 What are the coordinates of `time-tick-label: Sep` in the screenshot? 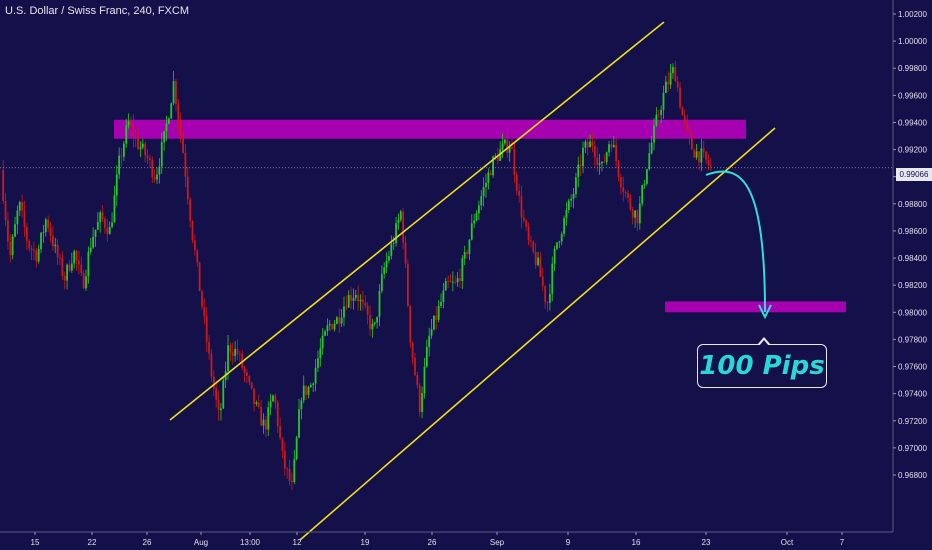 It's located at (497, 542).